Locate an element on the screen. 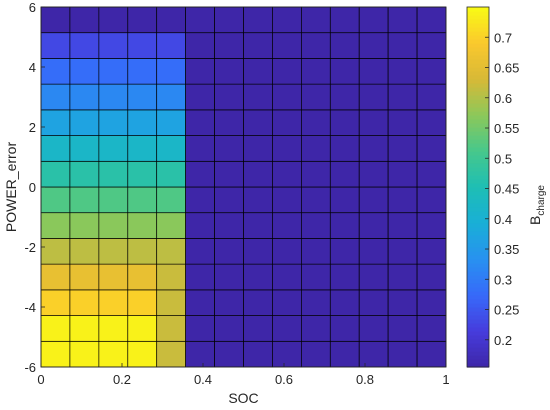  colorbar-tick-label: 0.65 is located at coordinates (506, 68).